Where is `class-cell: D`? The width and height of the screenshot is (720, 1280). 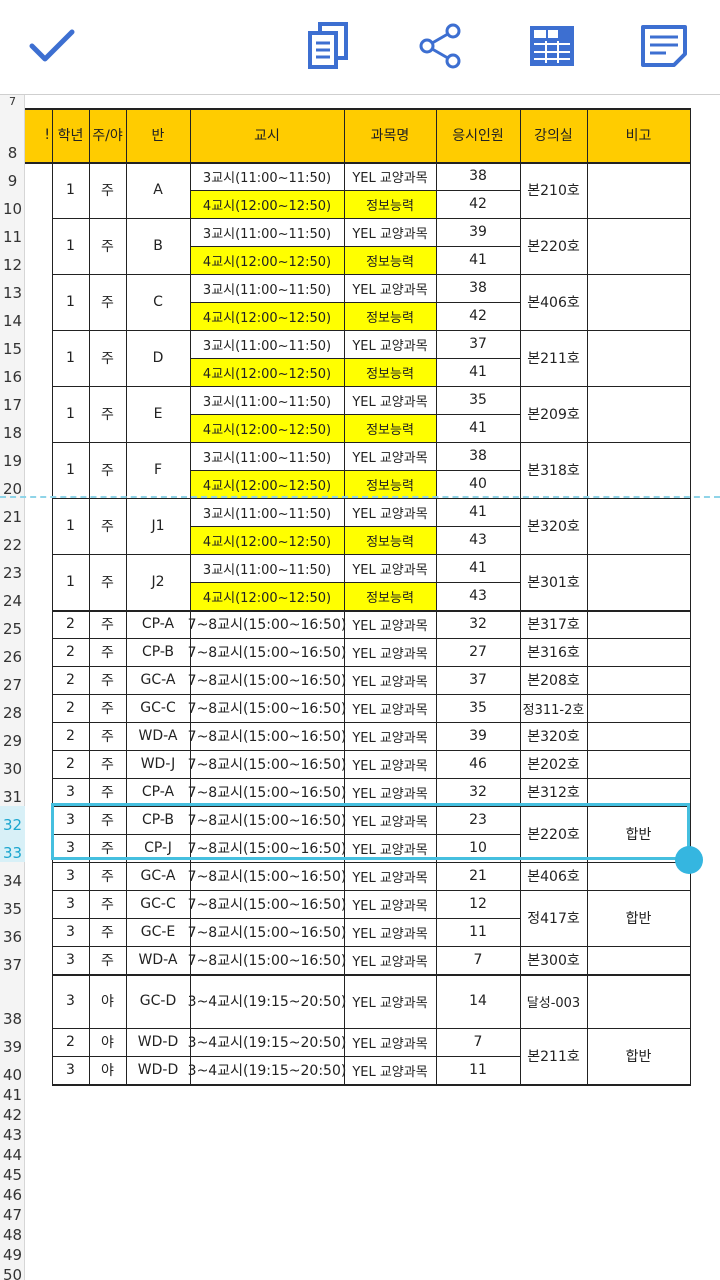 class-cell: D is located at coordinates (158, 358).